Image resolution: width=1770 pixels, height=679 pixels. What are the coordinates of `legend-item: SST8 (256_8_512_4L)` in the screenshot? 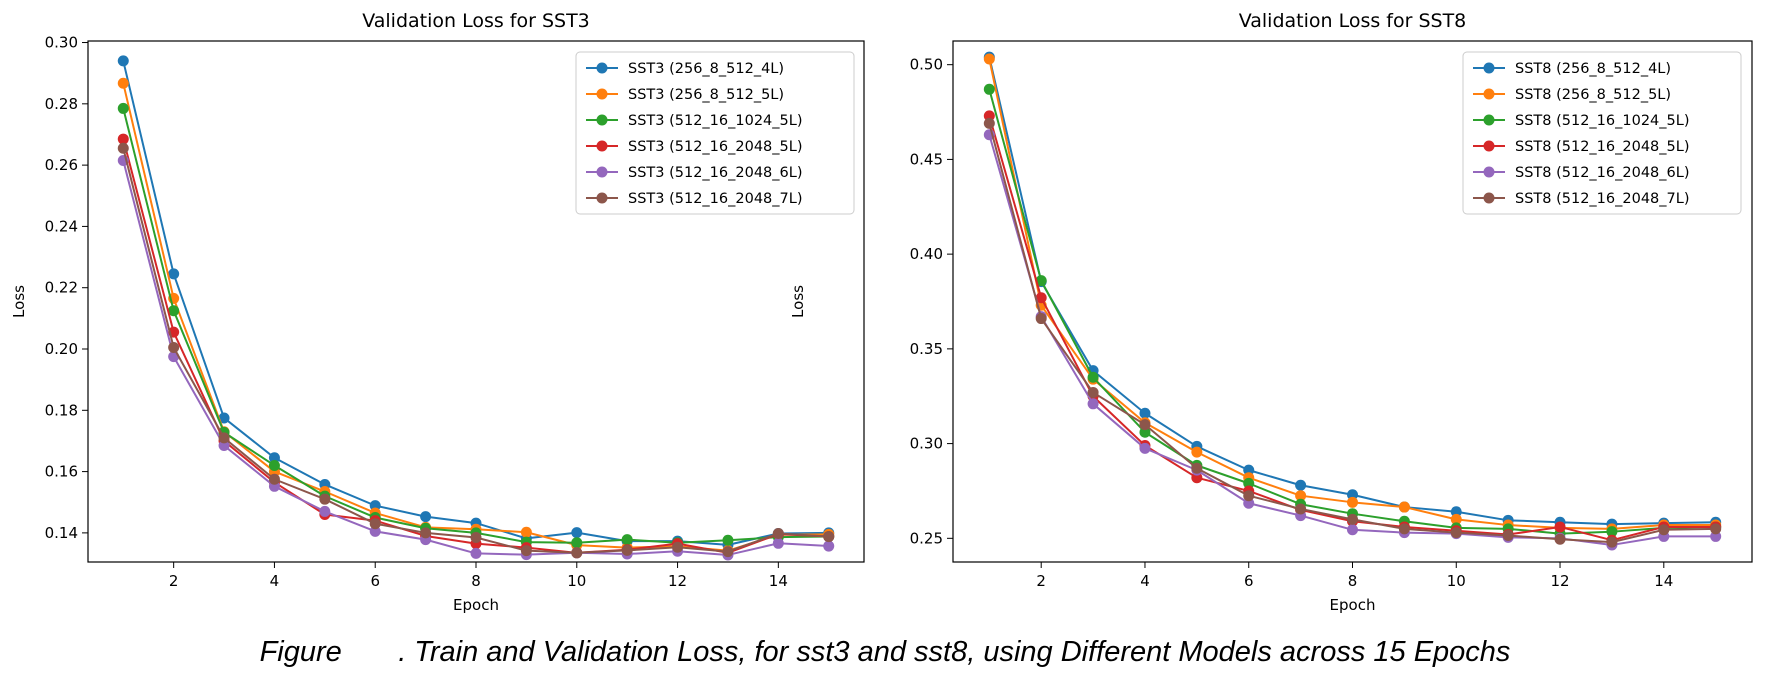 It's located at (1572, 69).